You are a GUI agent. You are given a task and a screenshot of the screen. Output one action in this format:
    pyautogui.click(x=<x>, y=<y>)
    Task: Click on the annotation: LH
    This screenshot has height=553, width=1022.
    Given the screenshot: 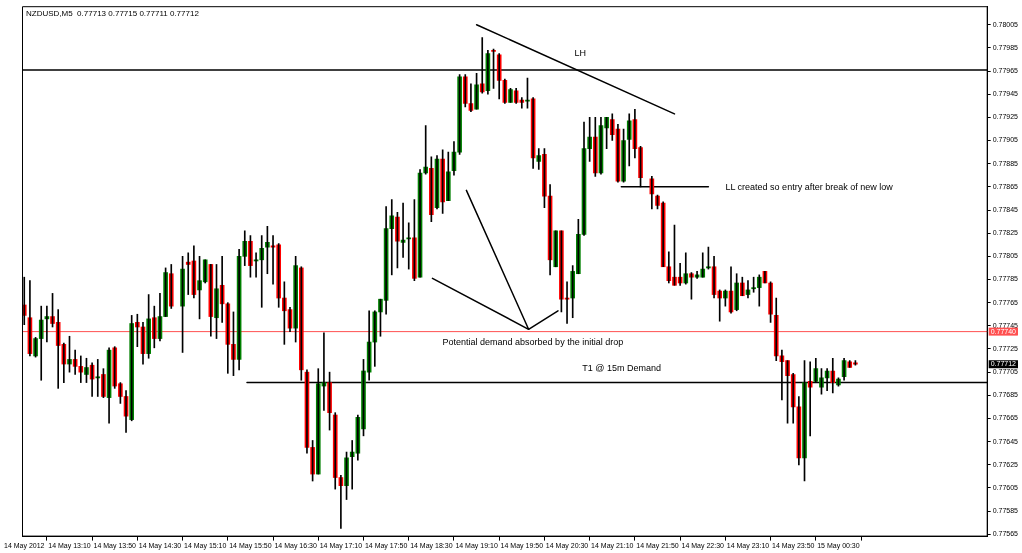 What is the action you would take?
    pyautogui.click(x=580, y=52)
    